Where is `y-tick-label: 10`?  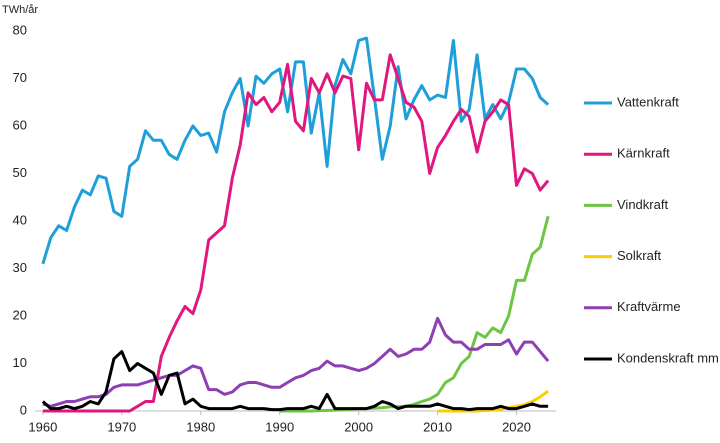 y-tick-label: 10 is located at coordinates (20, 362).